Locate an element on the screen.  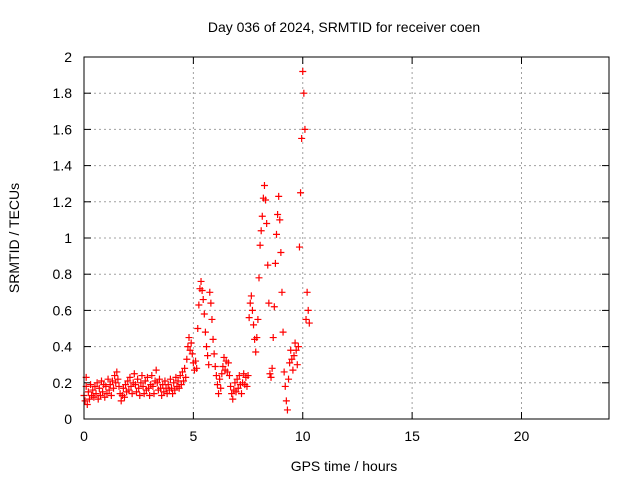
y-tick-label: 1.4 is located at coordinates (63, 166).